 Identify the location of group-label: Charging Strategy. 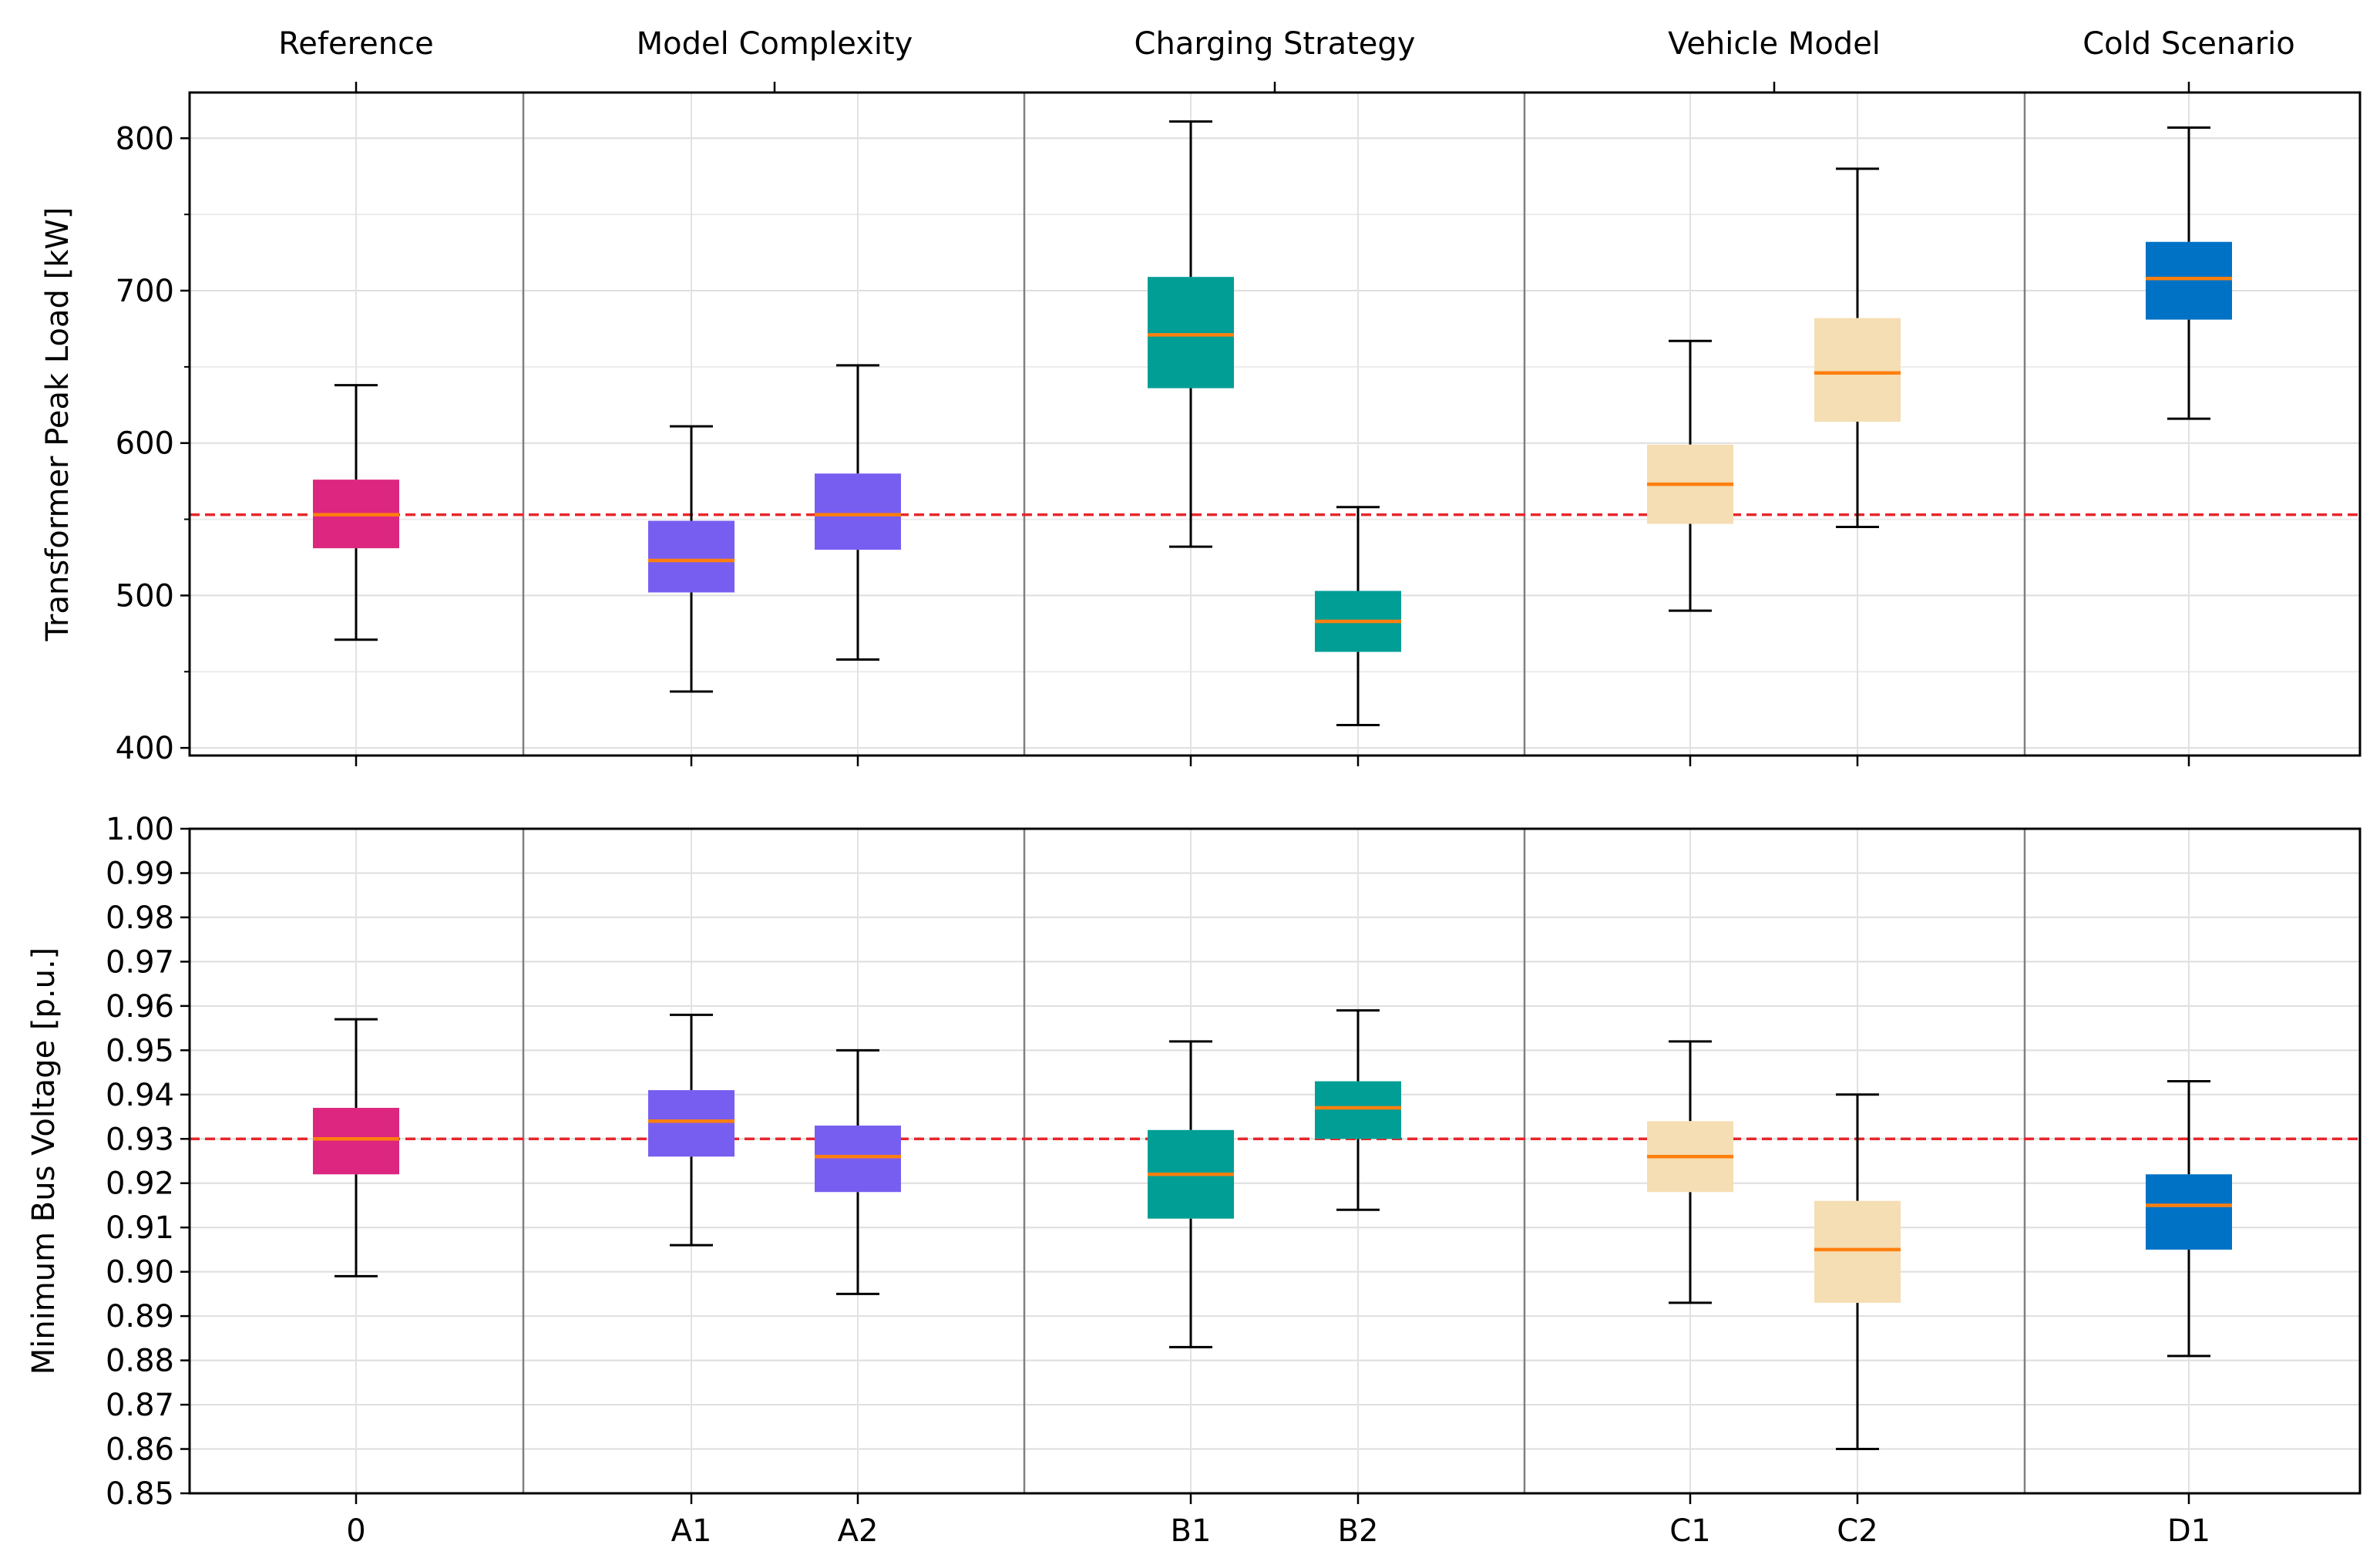
(1275, 44).